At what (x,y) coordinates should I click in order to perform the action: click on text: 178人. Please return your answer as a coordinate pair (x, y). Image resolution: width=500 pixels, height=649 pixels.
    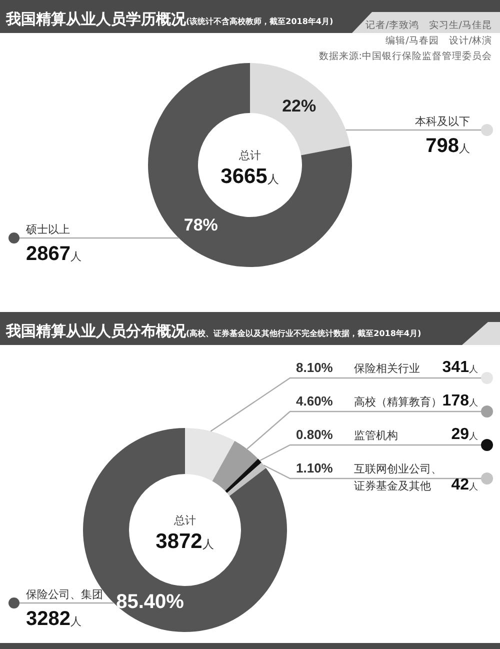
    Looking at the image, I should click on (460, 401).